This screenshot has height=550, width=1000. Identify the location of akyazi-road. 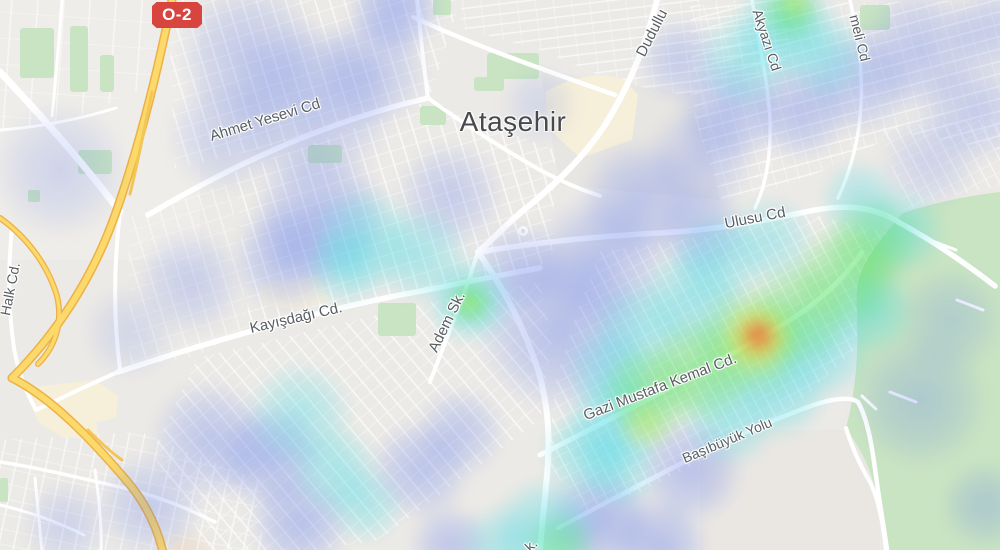
(761, 105).